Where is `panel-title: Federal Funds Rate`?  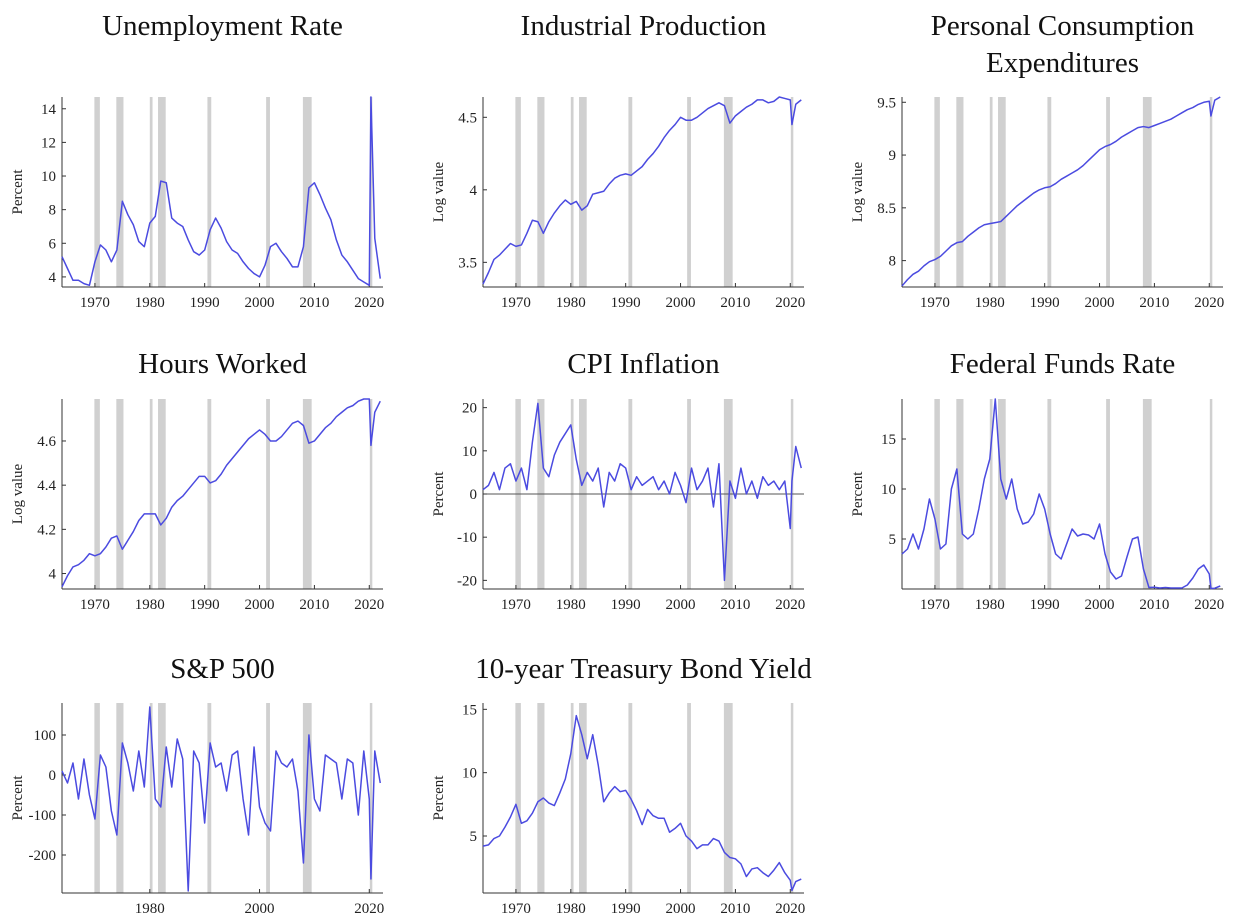
panel-title: Federal Funds Rate is located at coordinates (1062, 364).